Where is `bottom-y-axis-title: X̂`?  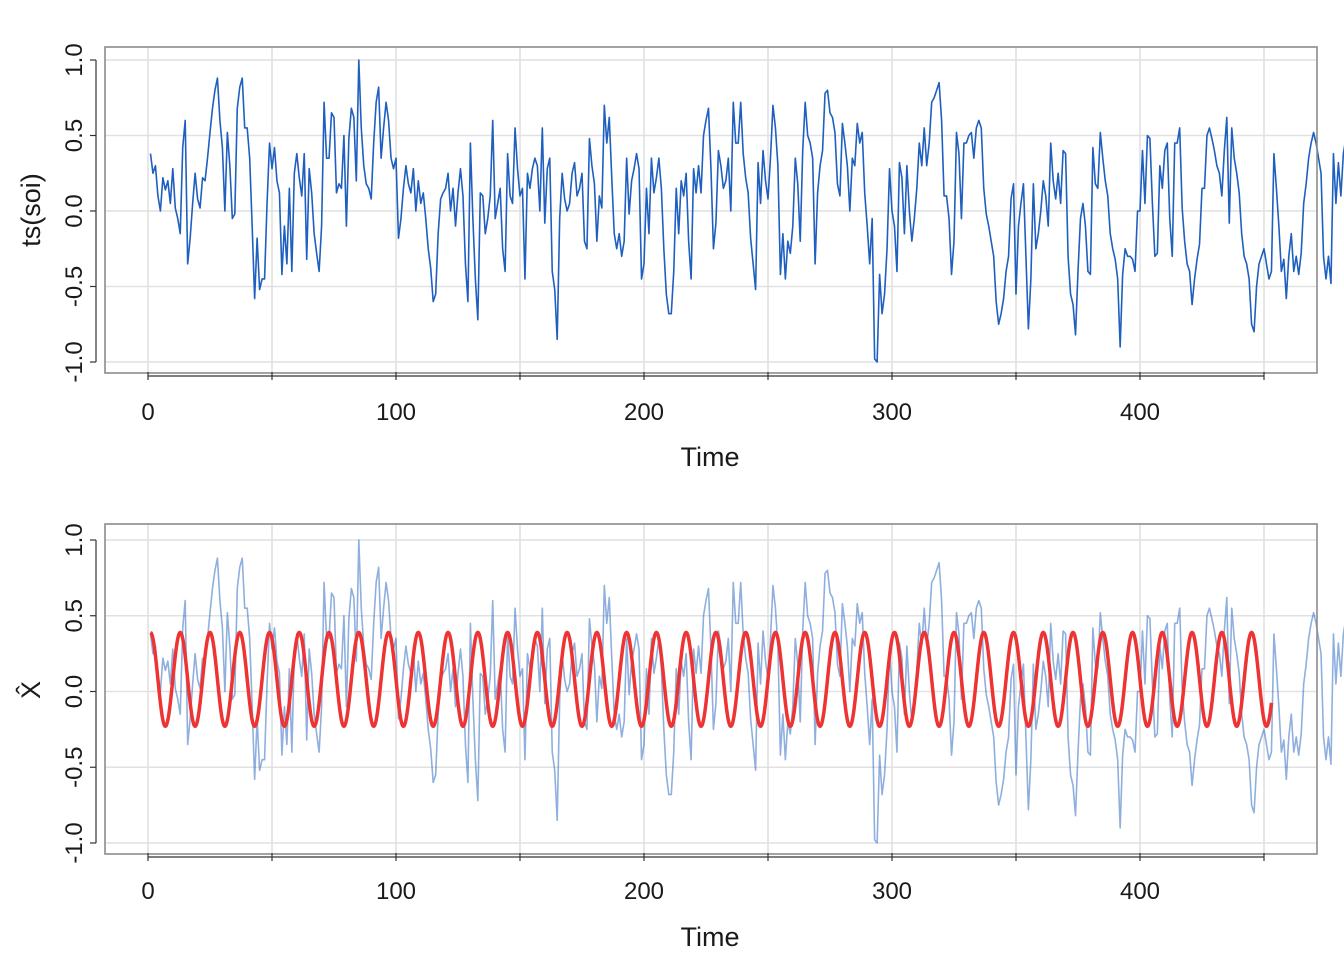
bottom-y-axis-title: X̂ is located at coordinates (31, 690).